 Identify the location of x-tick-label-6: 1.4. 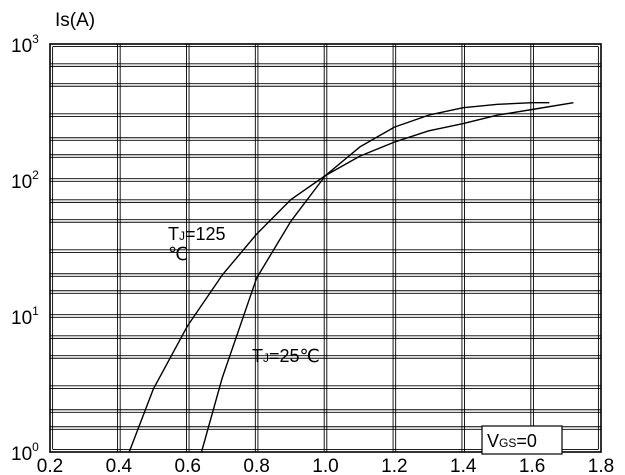
(463, 465).